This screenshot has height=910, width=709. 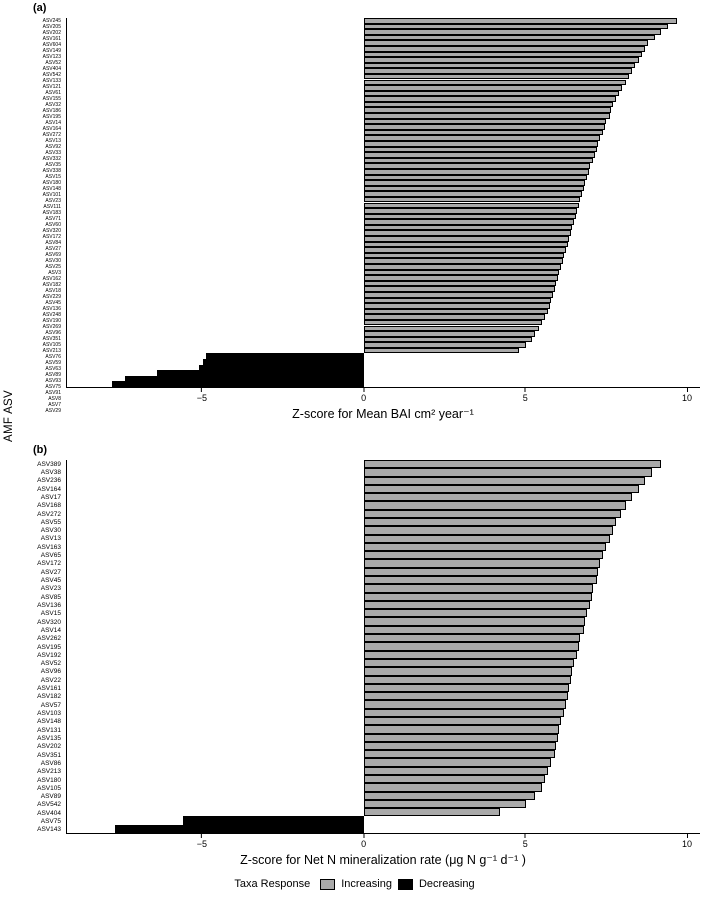 What do you see at coordinates (49, 464) in the screenshot?
I see `row-label-ASV389: ASV389` at bounding box center [49, 464].